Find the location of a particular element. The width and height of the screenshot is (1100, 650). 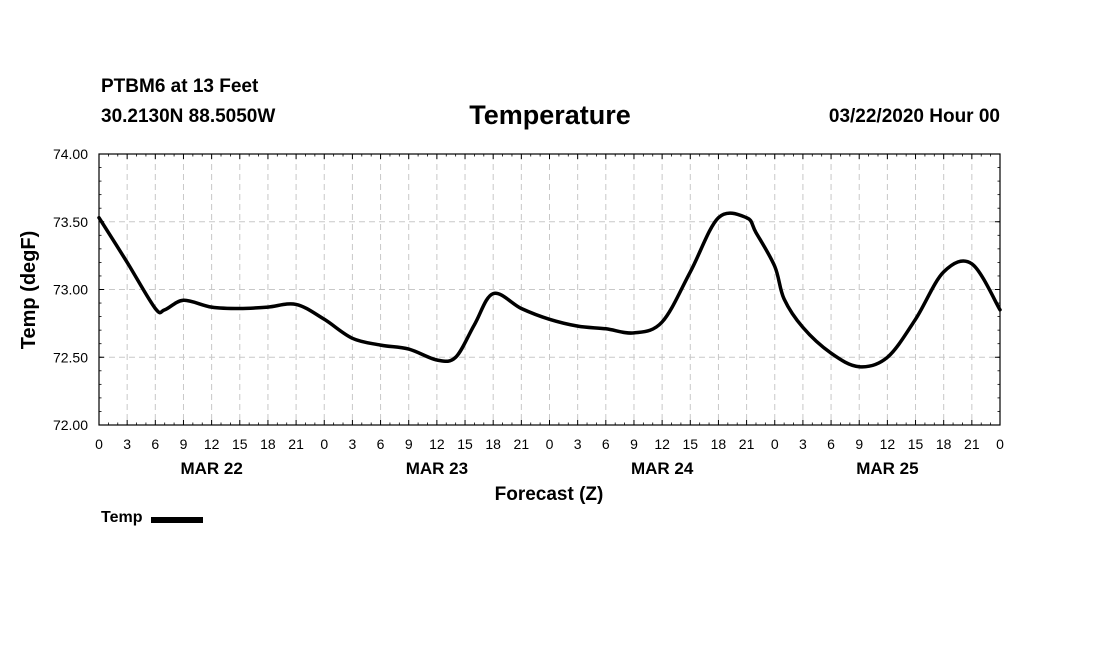

day-label: MAR 23 is located at coordinates (437, 468).